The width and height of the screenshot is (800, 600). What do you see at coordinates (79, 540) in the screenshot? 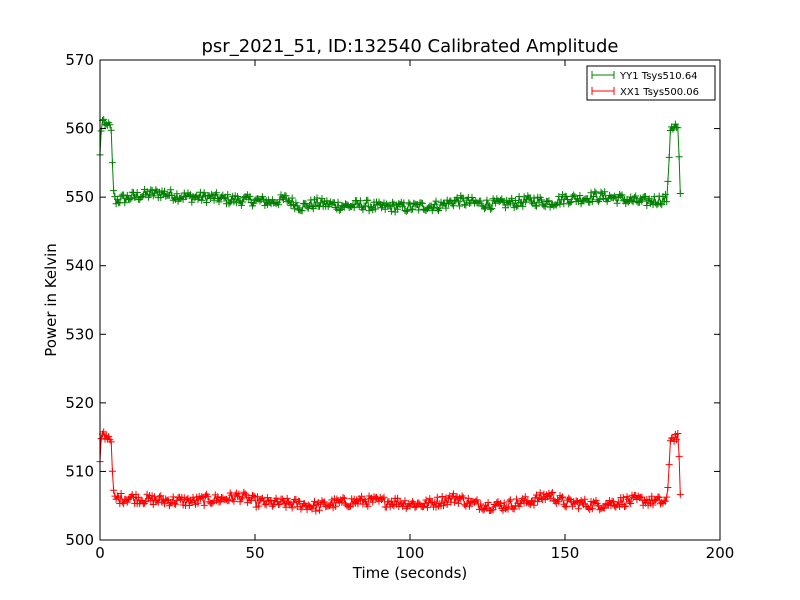
I see `y-tick-label: 500` at bounding box center [79, 540].